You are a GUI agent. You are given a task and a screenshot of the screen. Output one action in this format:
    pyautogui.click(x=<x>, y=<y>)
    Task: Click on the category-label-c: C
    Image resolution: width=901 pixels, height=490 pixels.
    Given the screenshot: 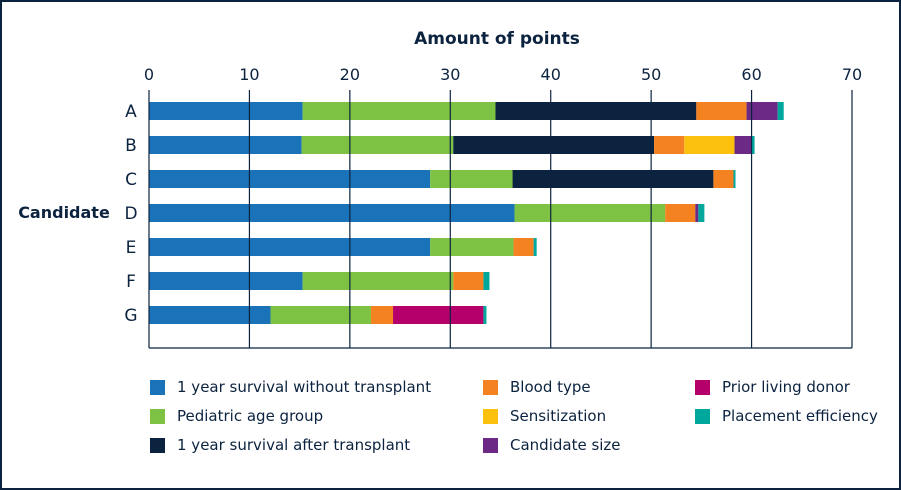 What is the action you would take?
    pyautogui.click(x=131, y=180)
    